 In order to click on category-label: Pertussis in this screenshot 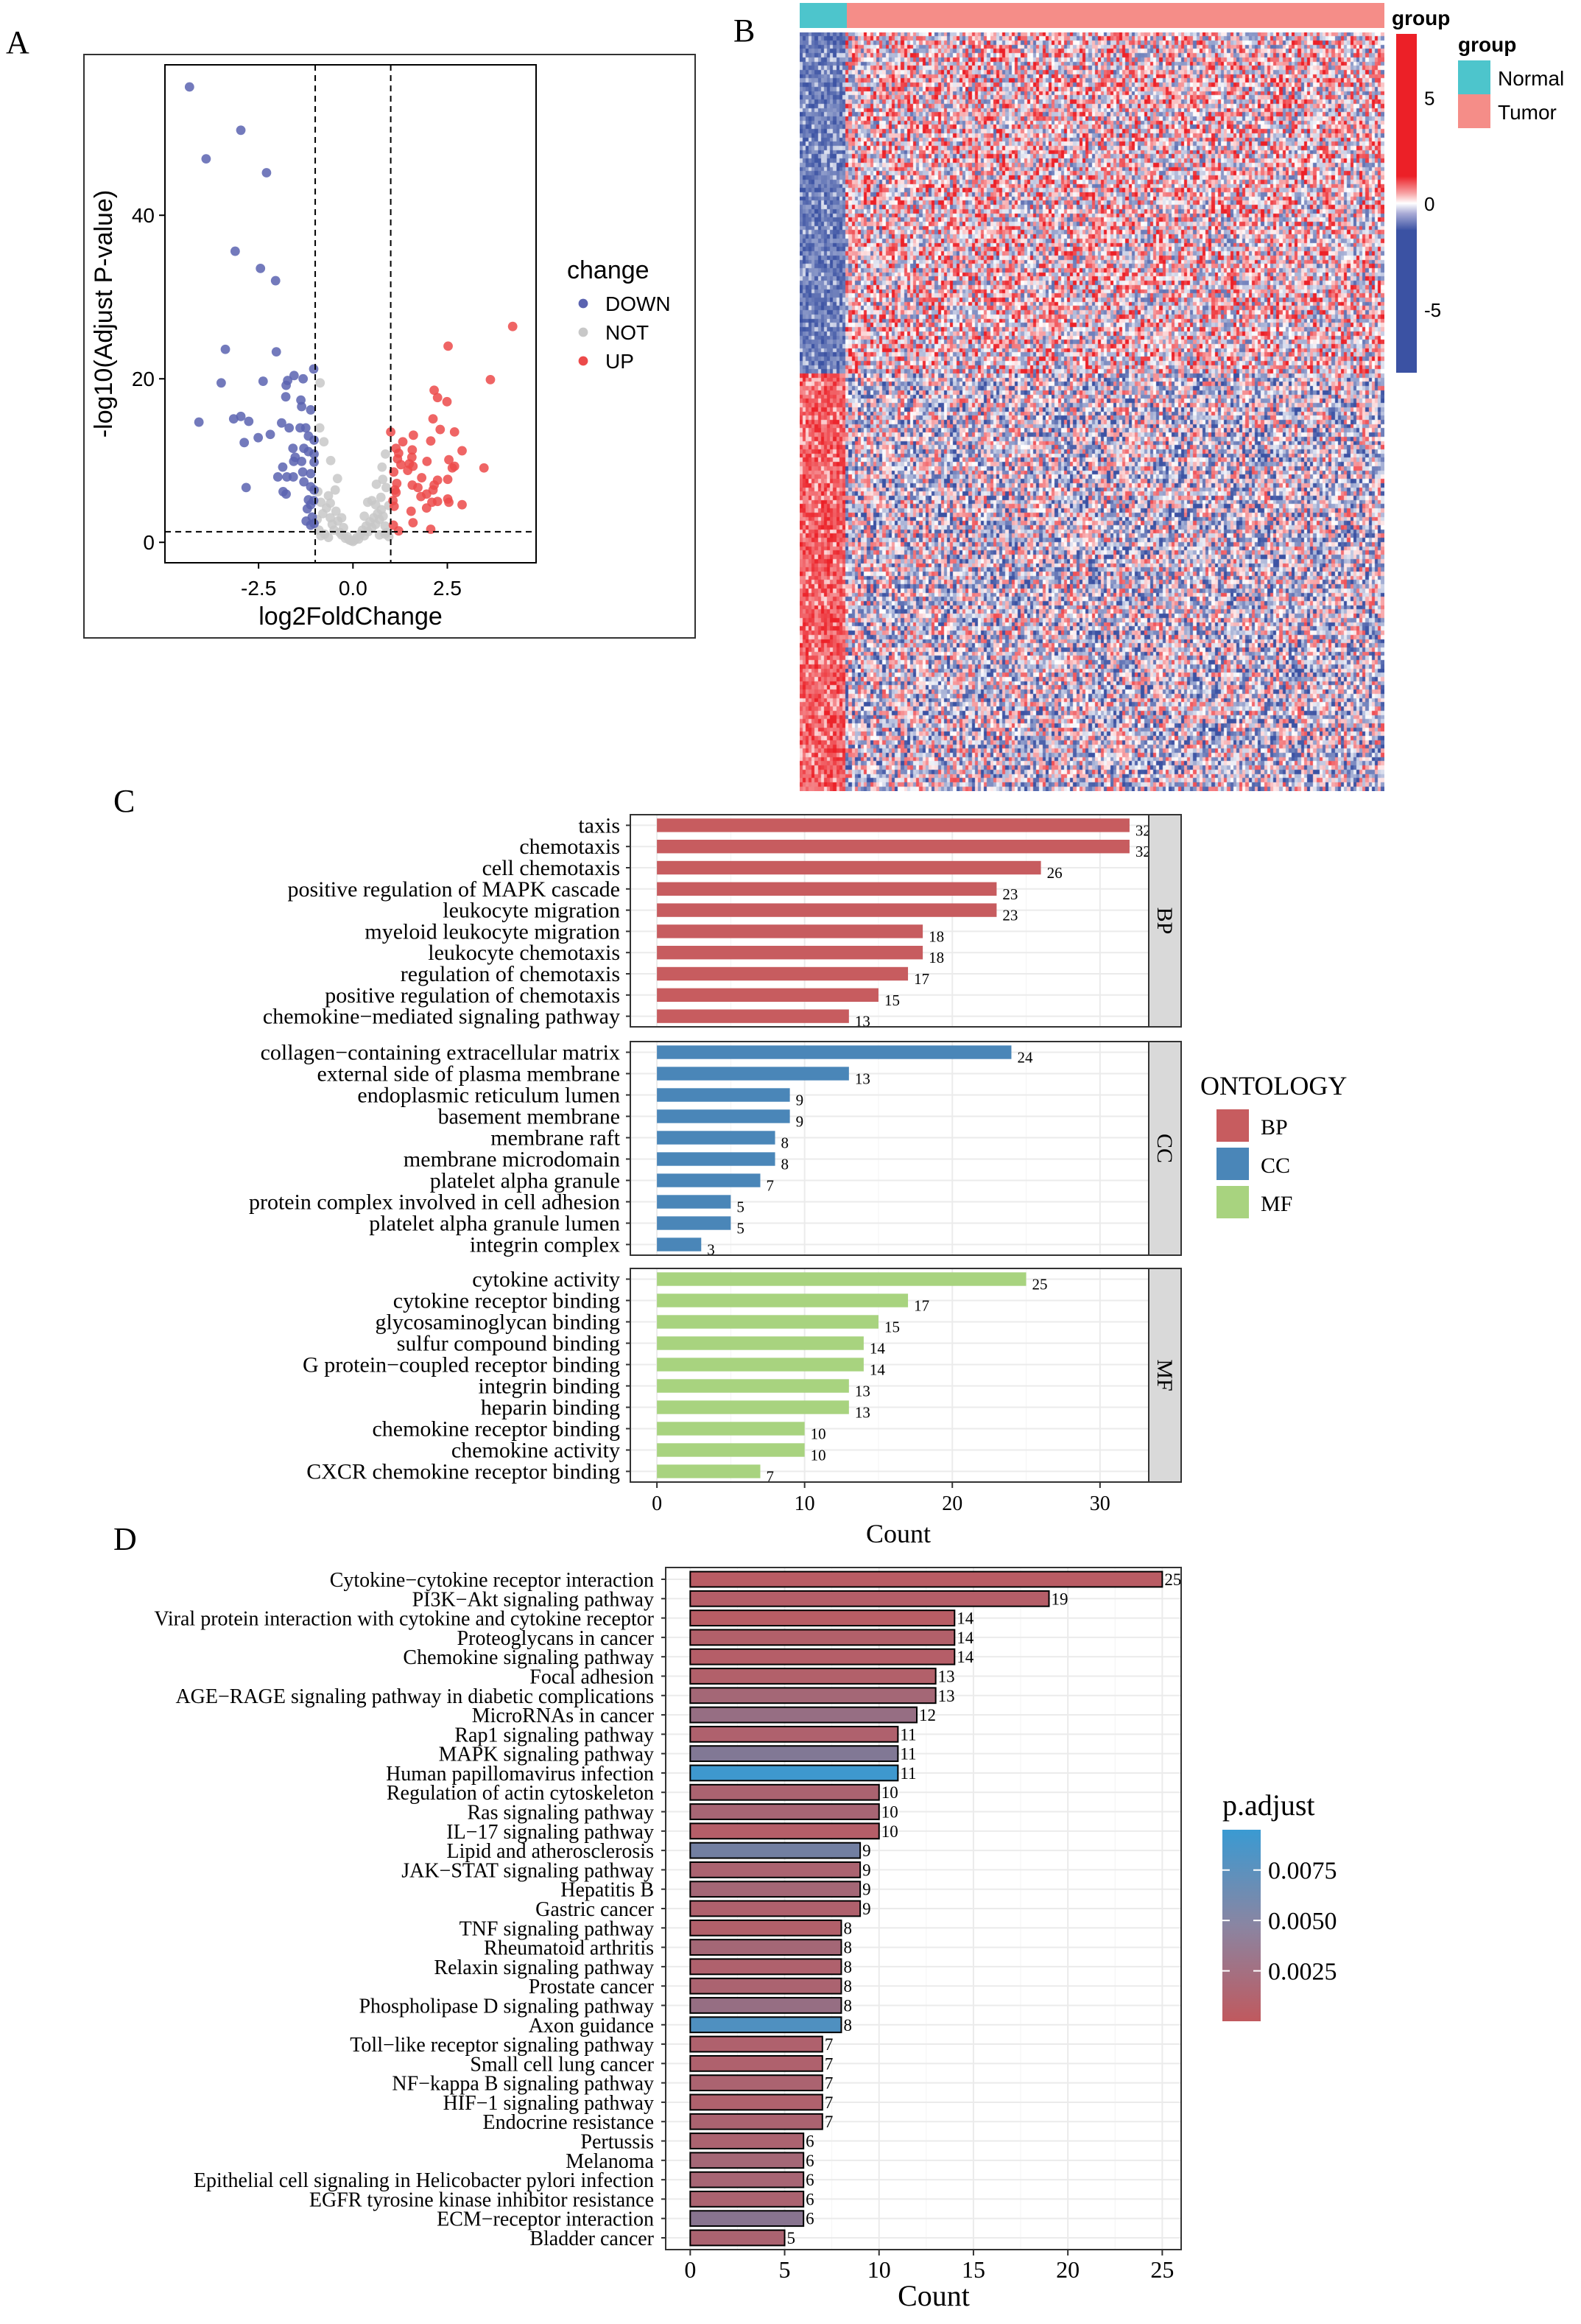, I will do `click(617, 2142)`.